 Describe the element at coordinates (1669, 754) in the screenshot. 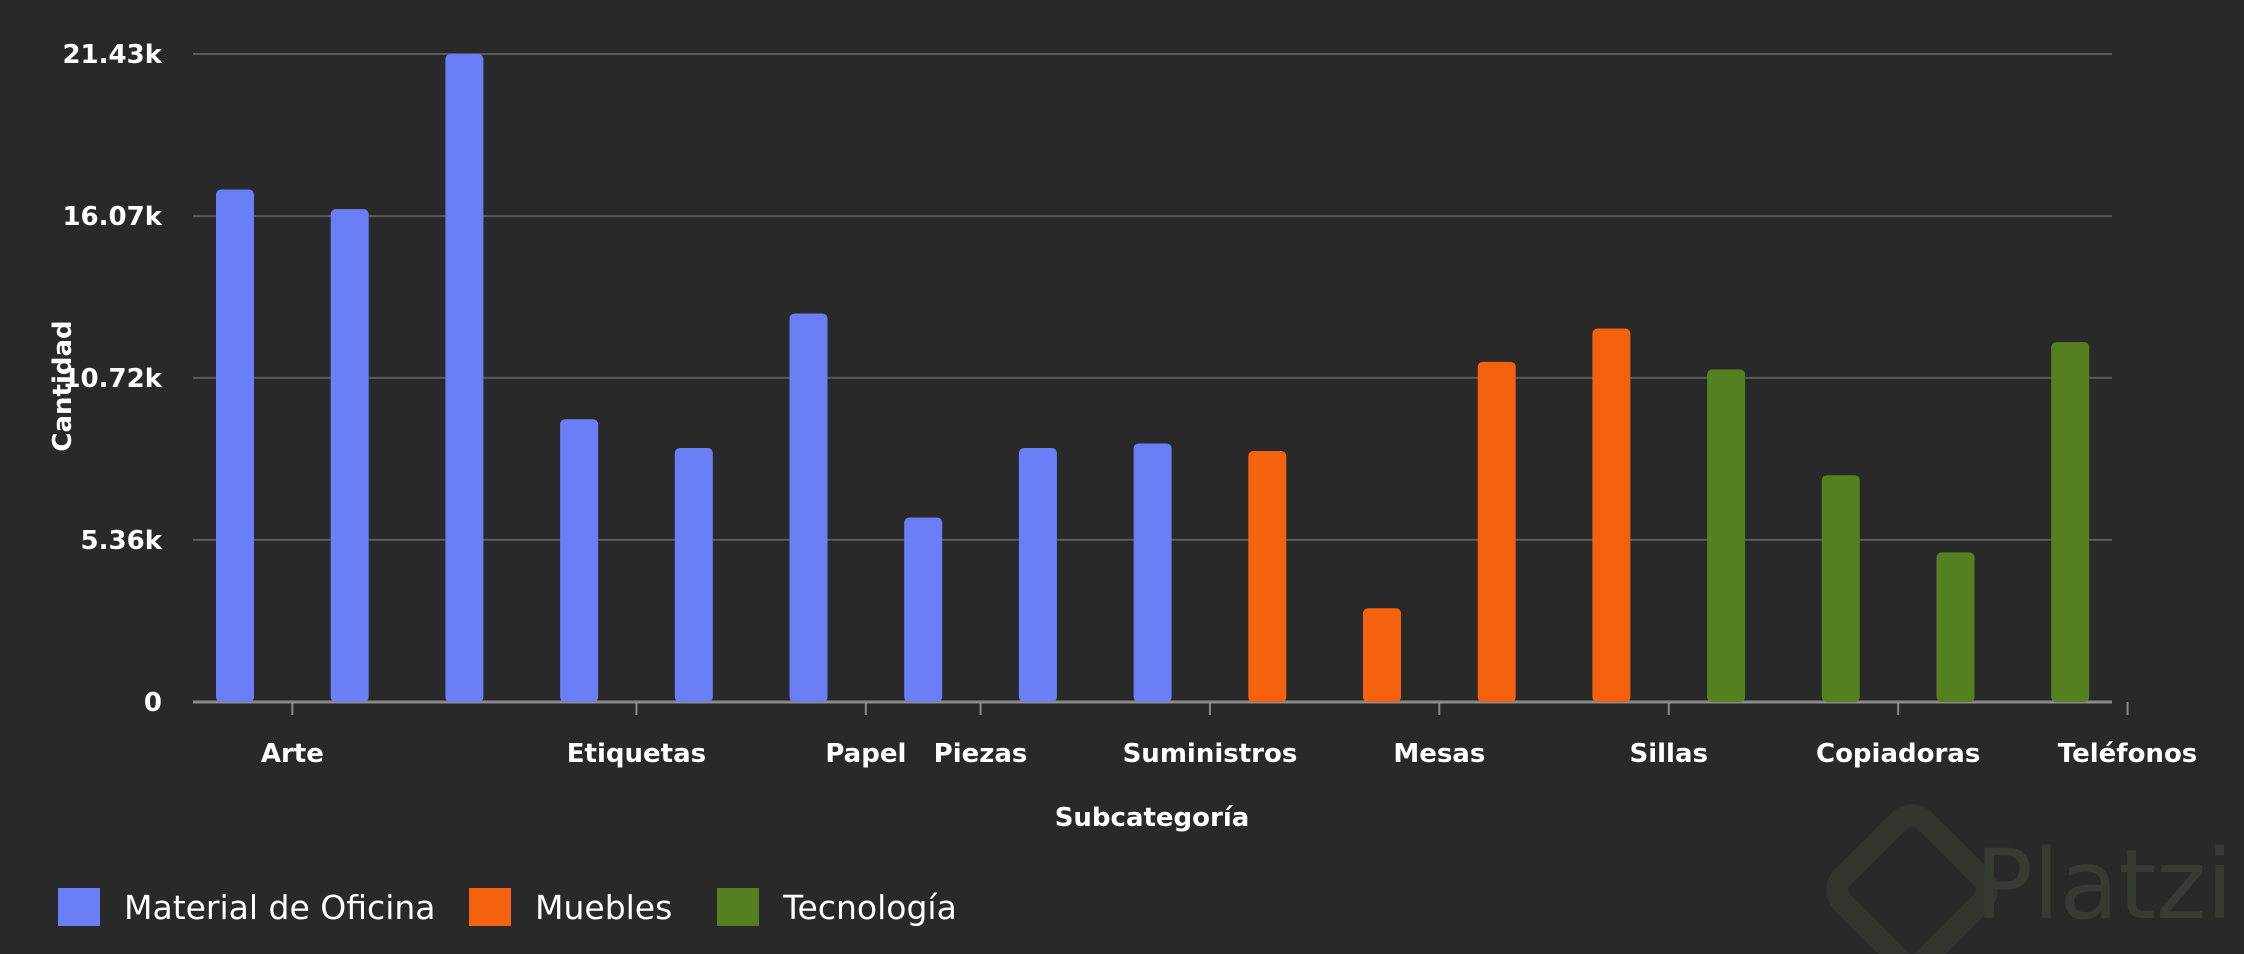

I see `x-tick-label: Sillas` at that location.